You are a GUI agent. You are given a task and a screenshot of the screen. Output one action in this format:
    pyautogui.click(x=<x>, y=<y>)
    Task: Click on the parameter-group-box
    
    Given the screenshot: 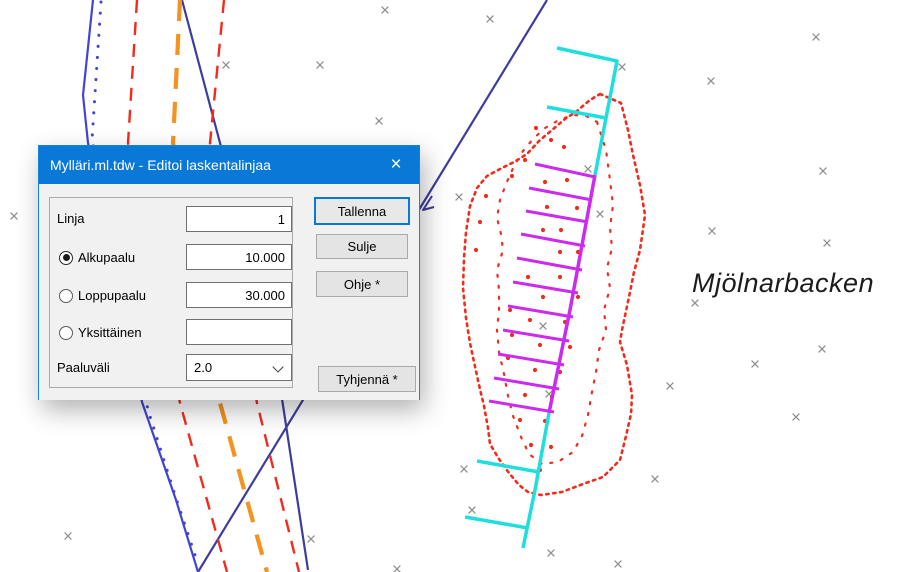 What is the action you would take?
    pyautogui.click(x=171, y=292)
    